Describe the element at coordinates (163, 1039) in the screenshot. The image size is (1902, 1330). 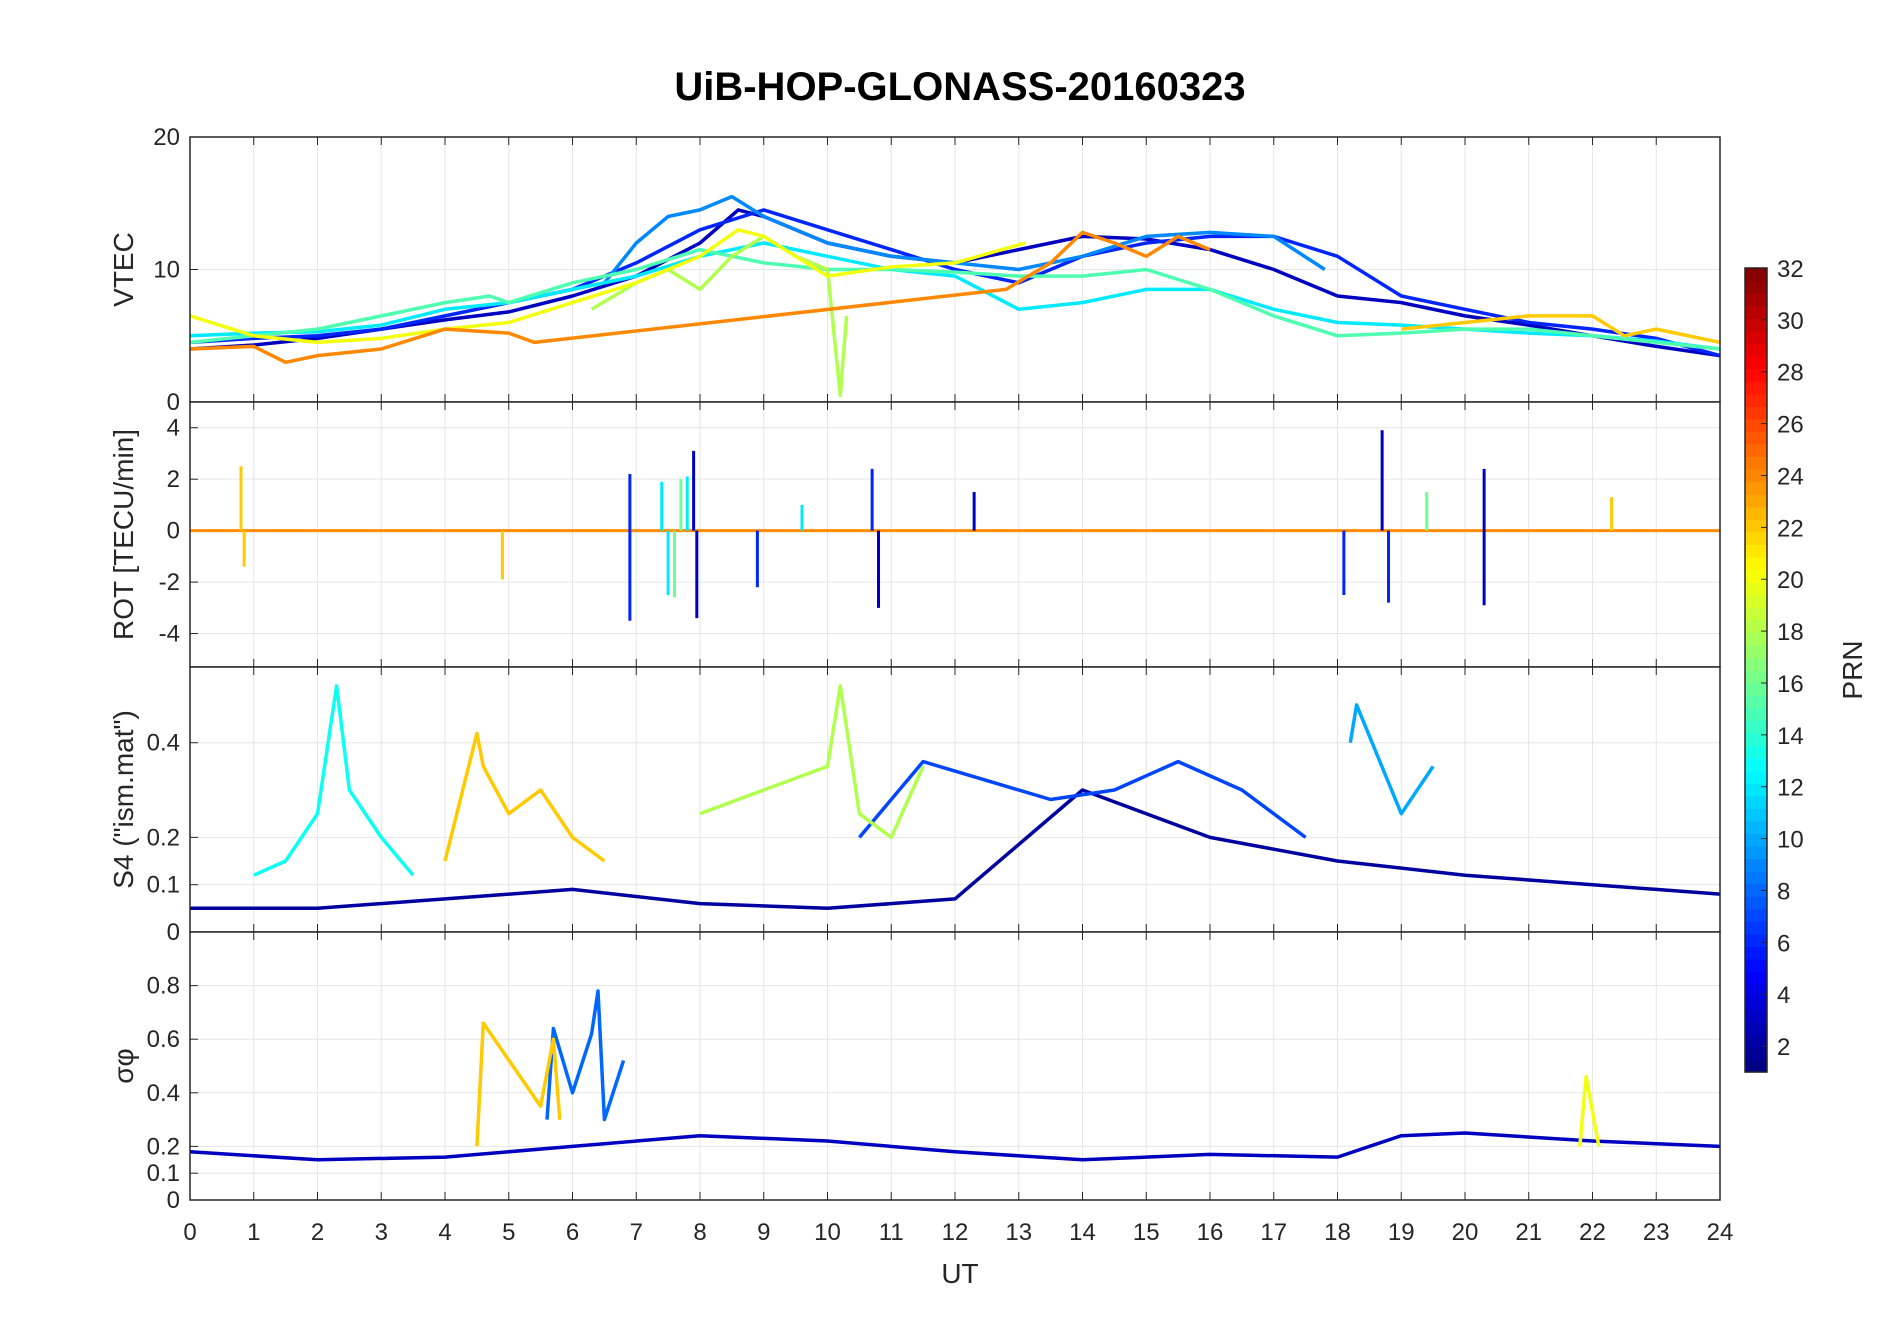
I see `y-tick-label: 0.6` at that location.